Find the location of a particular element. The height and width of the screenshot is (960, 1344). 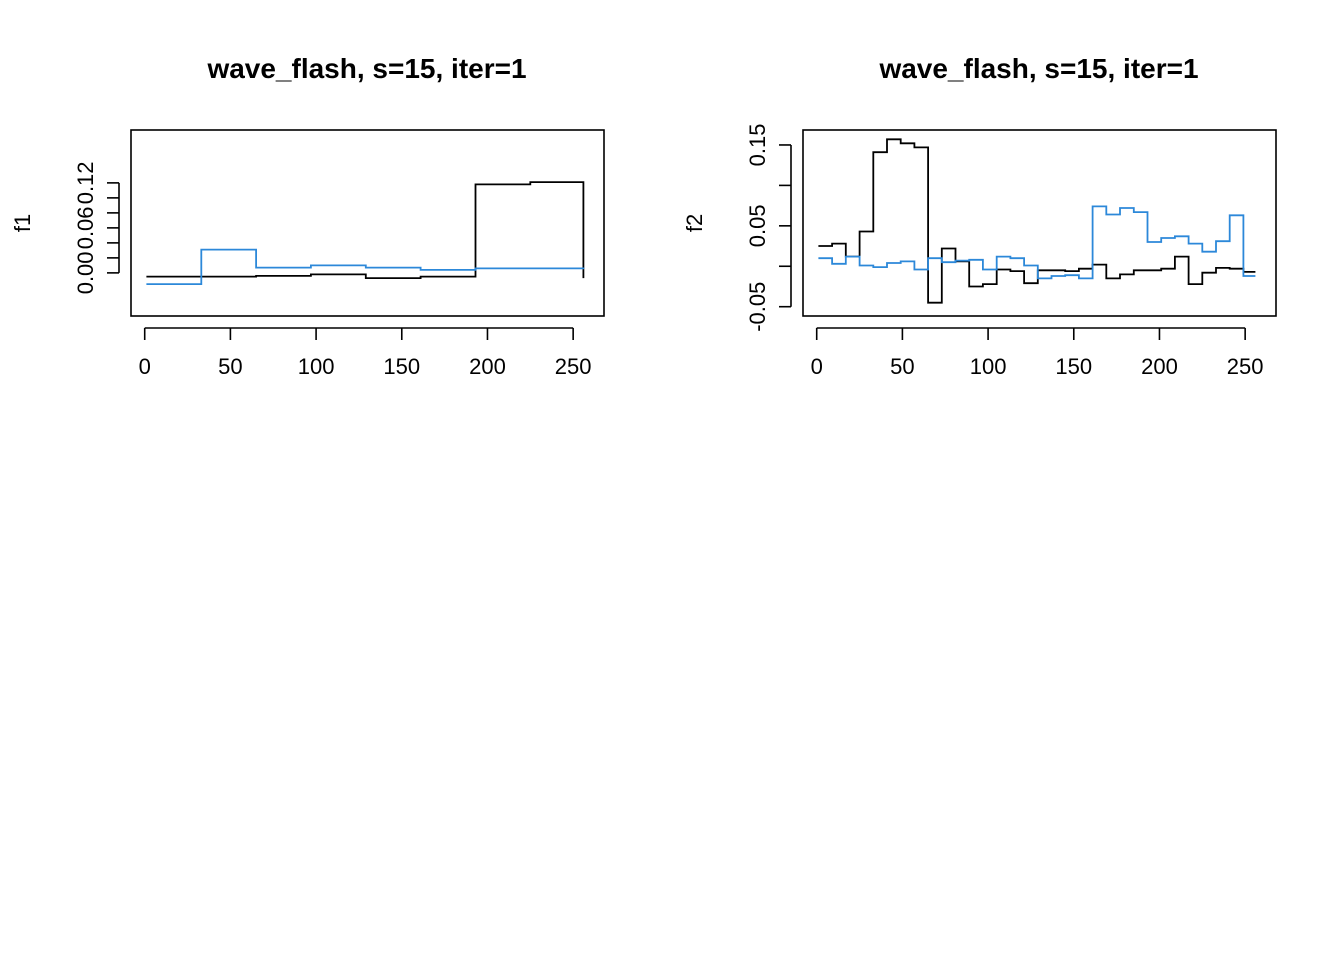

y-axis-label: f1 is located at coordinates (22, 223).